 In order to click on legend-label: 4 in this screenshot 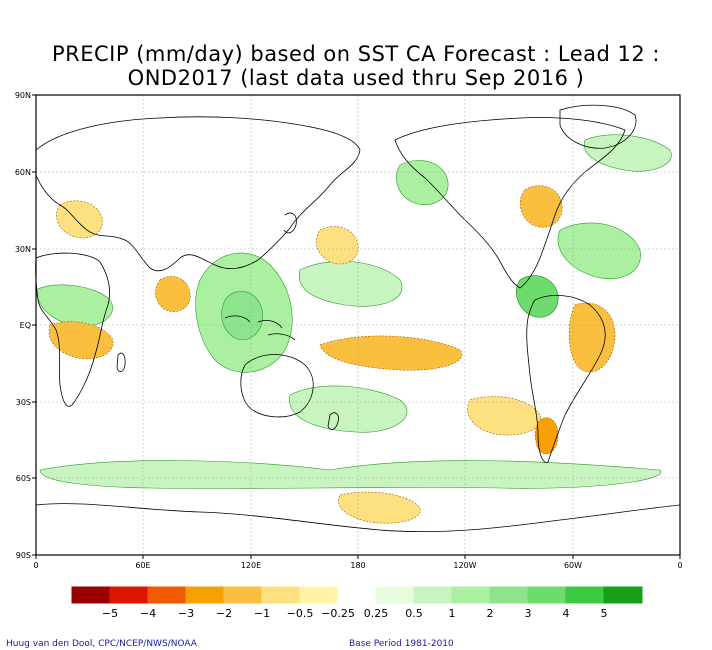, I will do `click(566, 613)`.